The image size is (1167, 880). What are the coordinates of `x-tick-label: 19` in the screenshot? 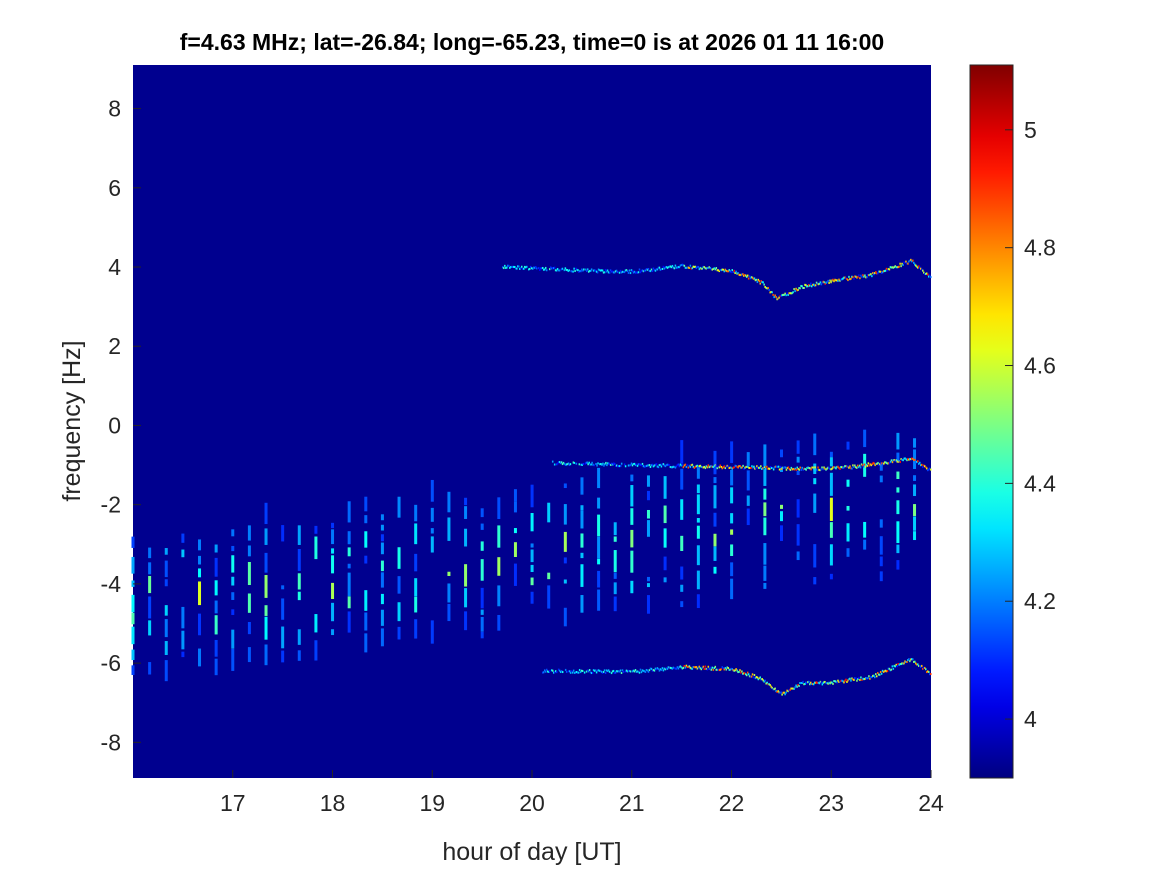 It's located at (432, 803).